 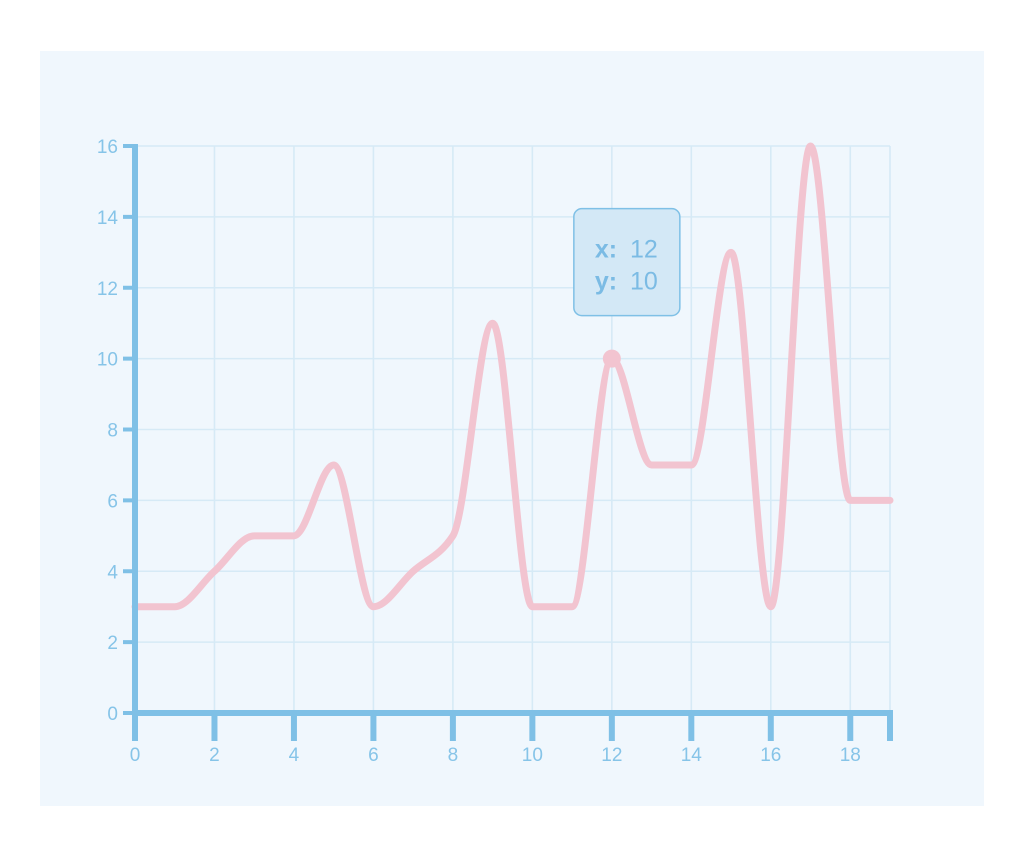 I want to click on x-tick-label-16: 16, so click(x=770, y=755).